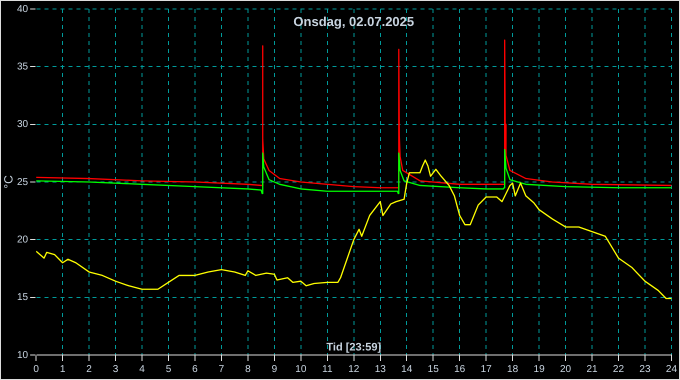  What do you see at coordinates (354, 348) in the screenshot?
I see `x-axis-title: Tid [23:59]` at bounding box center [354, 348].